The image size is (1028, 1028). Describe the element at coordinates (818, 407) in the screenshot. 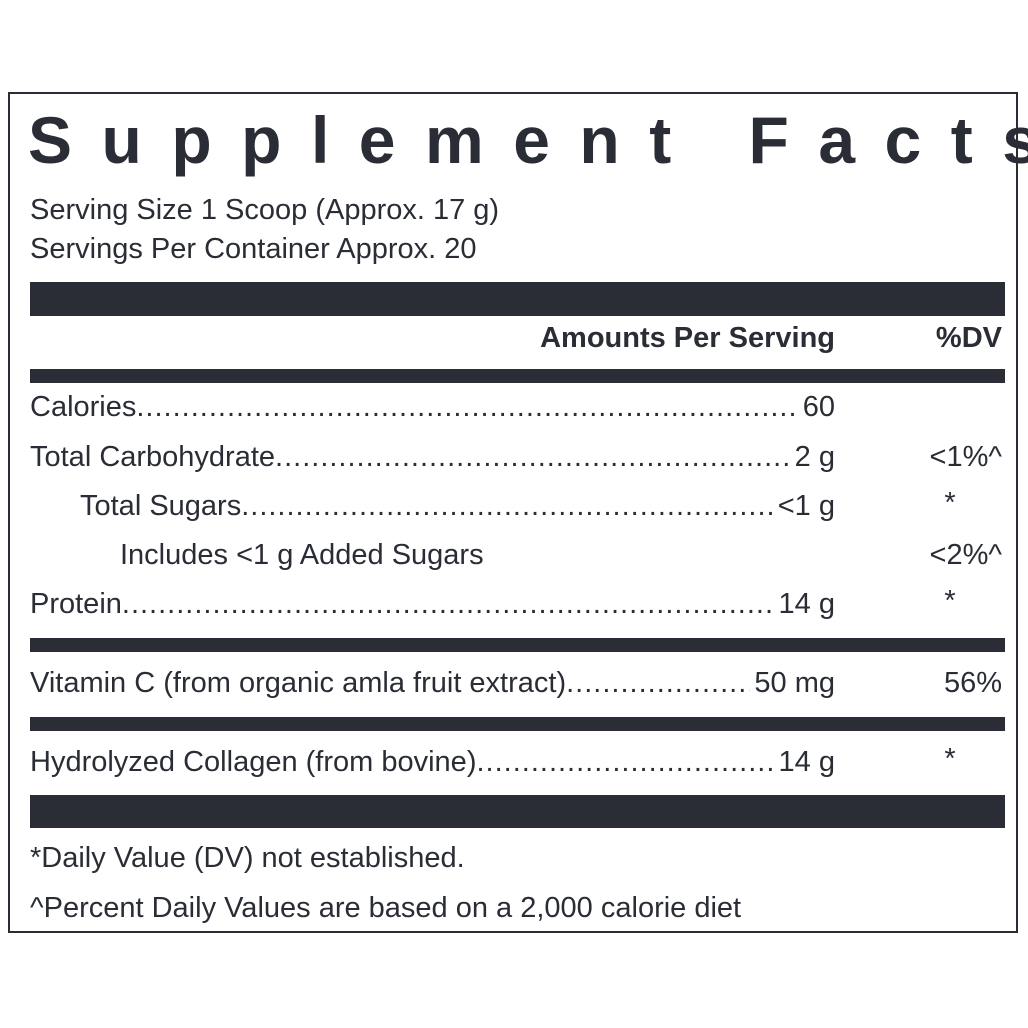

I see `nutrient-amount: 60` at that location.